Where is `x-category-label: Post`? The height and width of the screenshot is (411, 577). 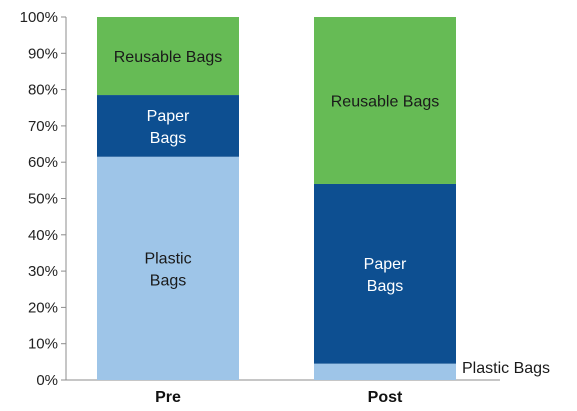 x-category-label: Post is located at coordinates (385, 397).